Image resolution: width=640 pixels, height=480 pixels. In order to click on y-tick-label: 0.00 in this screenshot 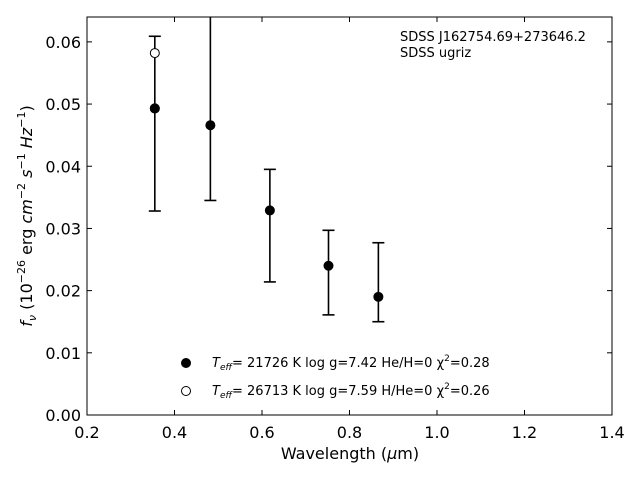, I will do `click(63, 415)`.